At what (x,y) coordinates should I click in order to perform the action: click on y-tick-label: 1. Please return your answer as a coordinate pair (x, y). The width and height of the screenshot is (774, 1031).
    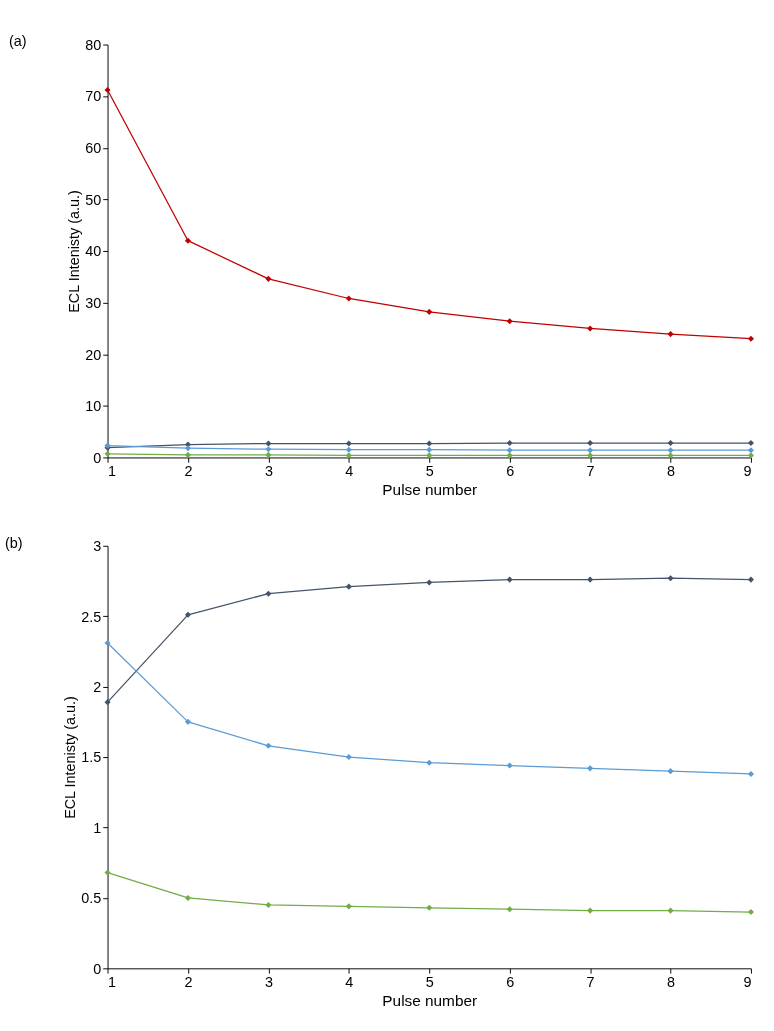
    Looking at the image, I should click on (97, 827).